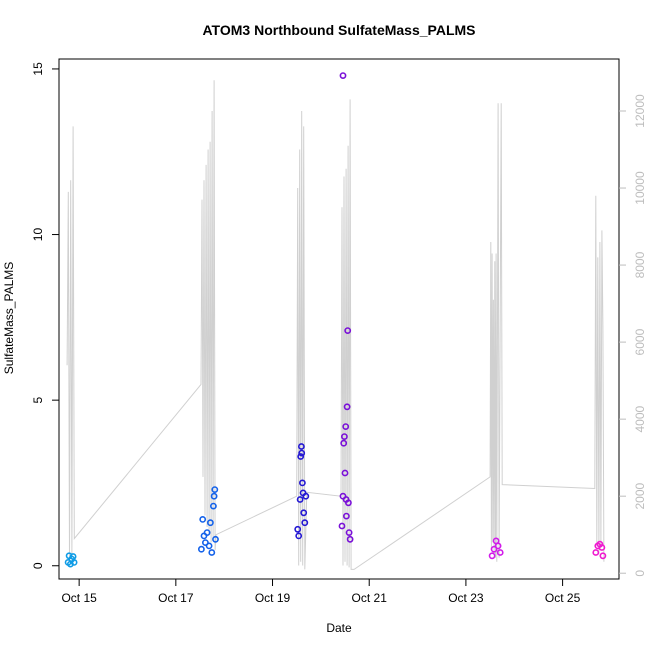 Image resolution: width=650 pixels, height=650 pixels. Describe the element at coordinates (38, 399) in the screenshot. I see `y-tick-label: 5` at that location.